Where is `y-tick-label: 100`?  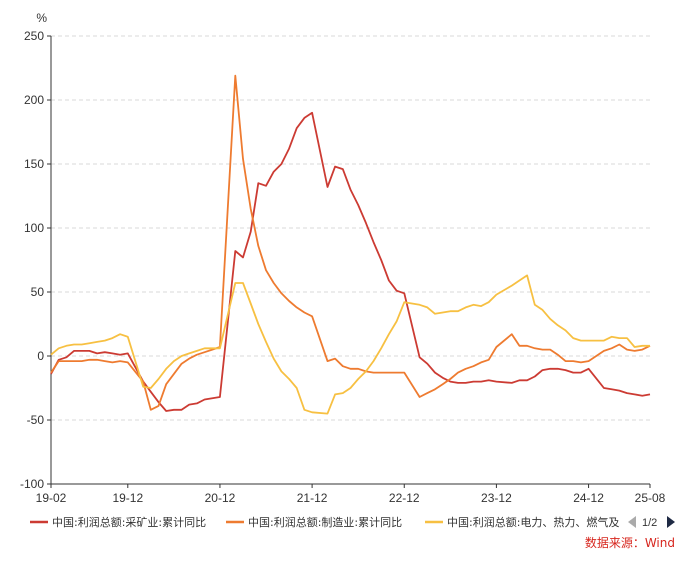 y-tick-label: 100 is located at coordinates (34, 228).